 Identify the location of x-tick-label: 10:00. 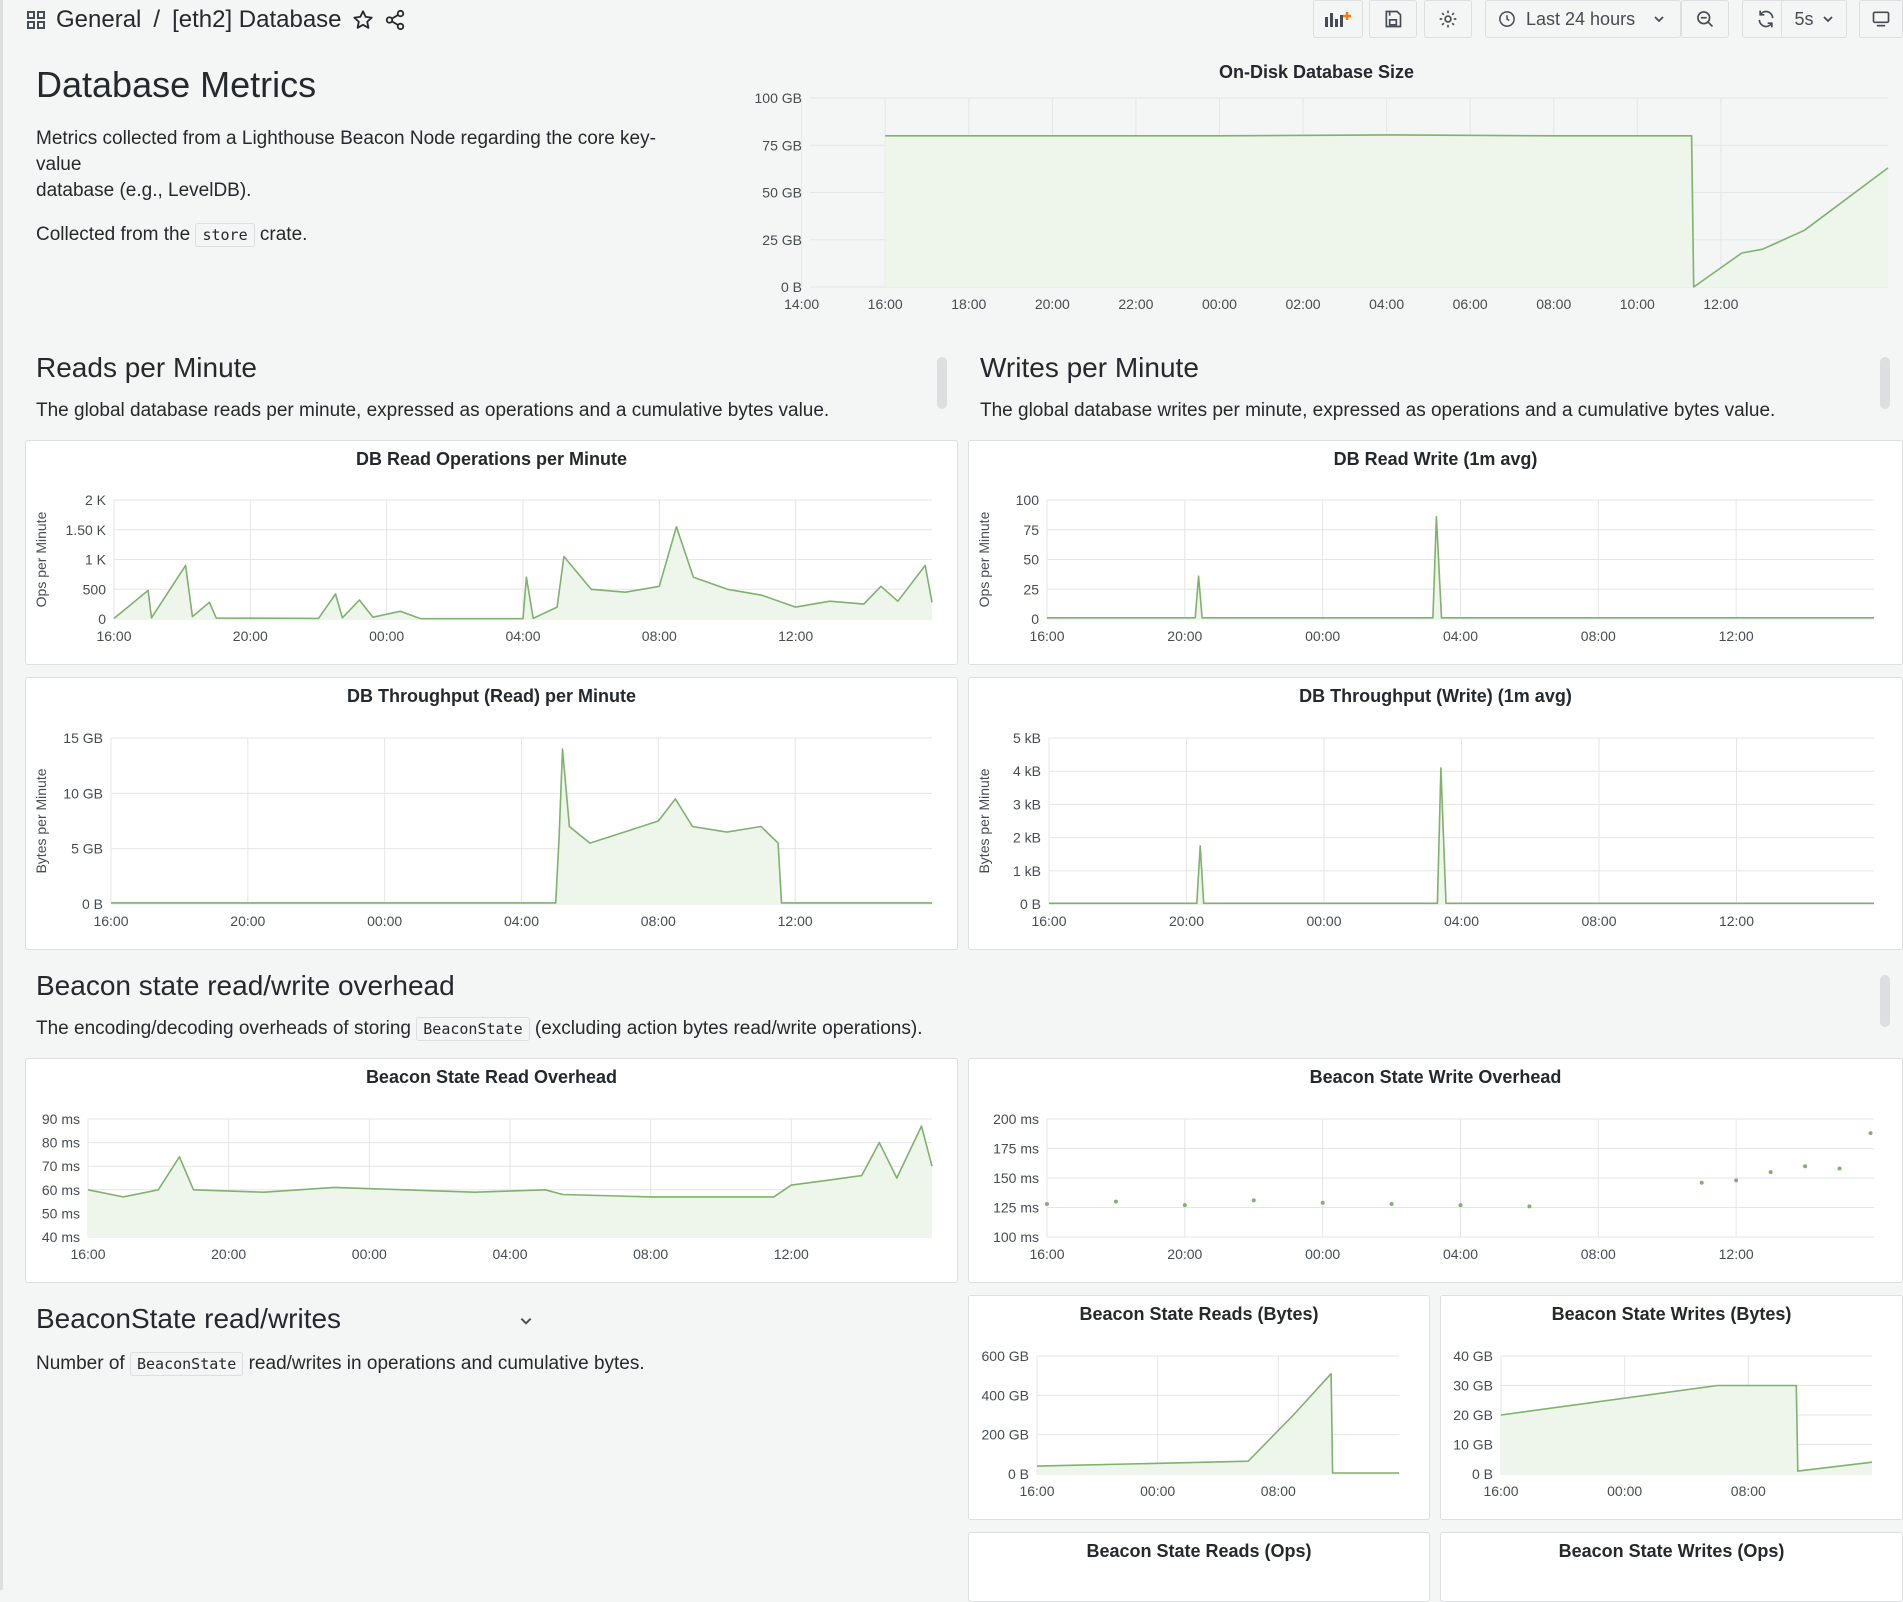
(1637, 304).